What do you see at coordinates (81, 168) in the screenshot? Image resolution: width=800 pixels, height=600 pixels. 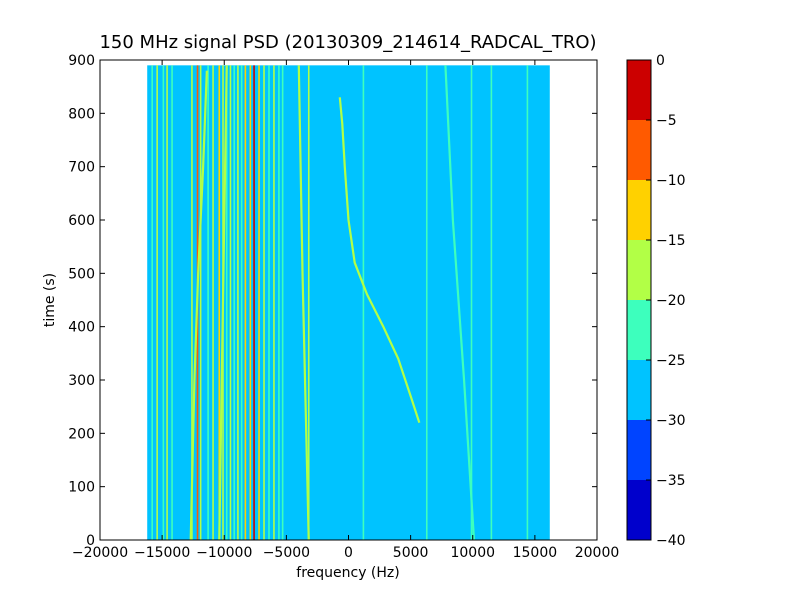 I see `y-tick-label: 700` at bounding box center [81, 168].